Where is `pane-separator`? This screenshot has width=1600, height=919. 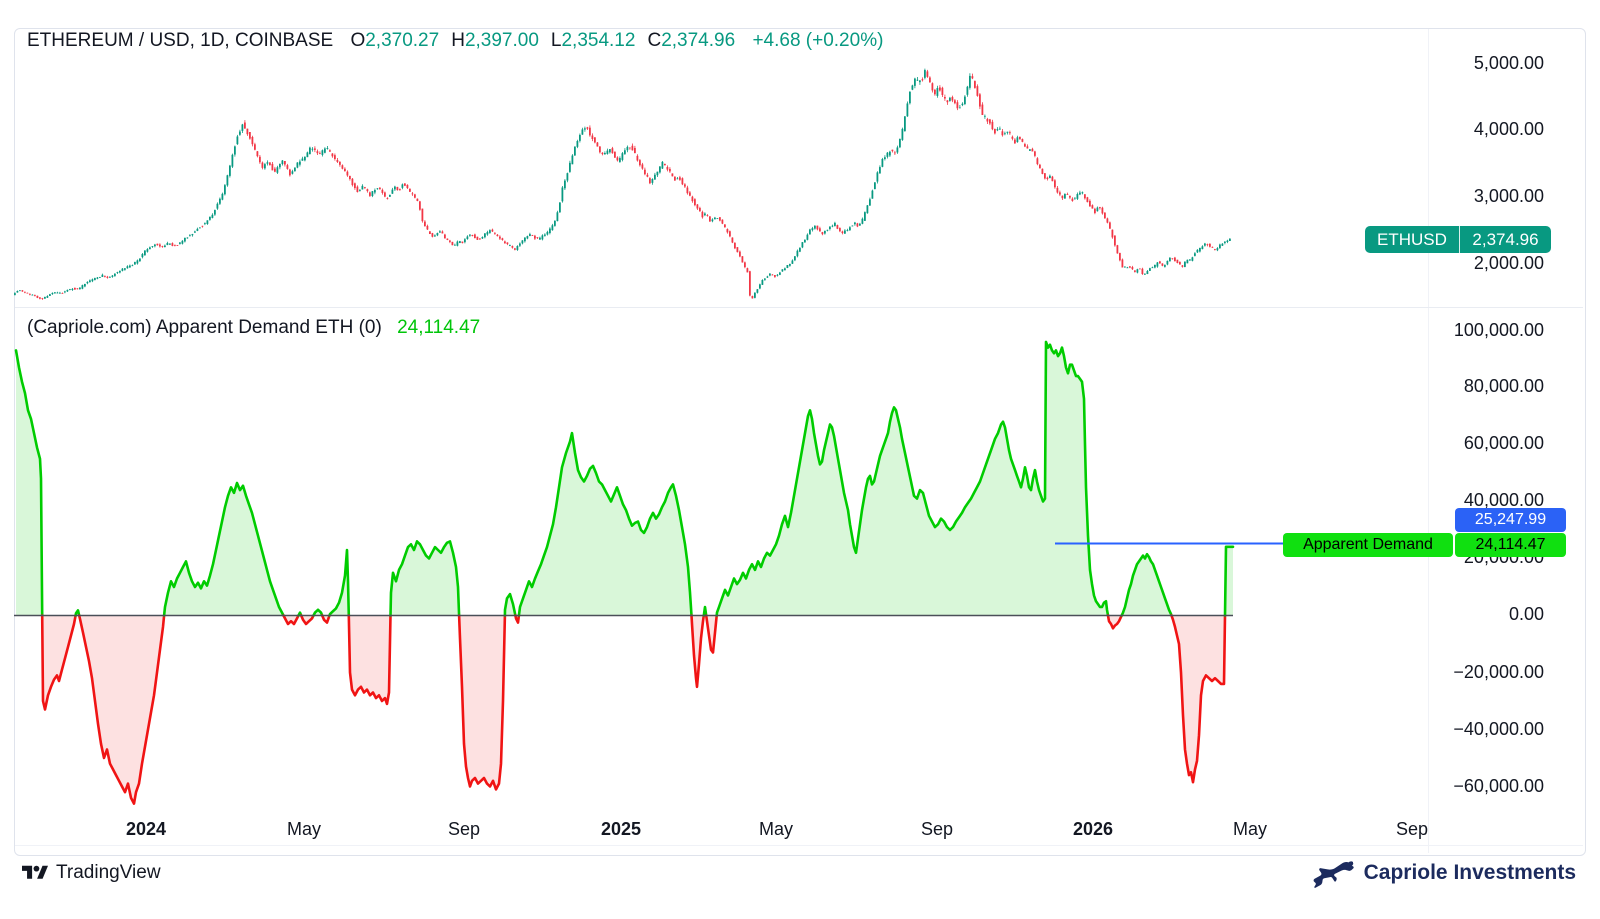
pane-separator is located at coordinates (799, 307).